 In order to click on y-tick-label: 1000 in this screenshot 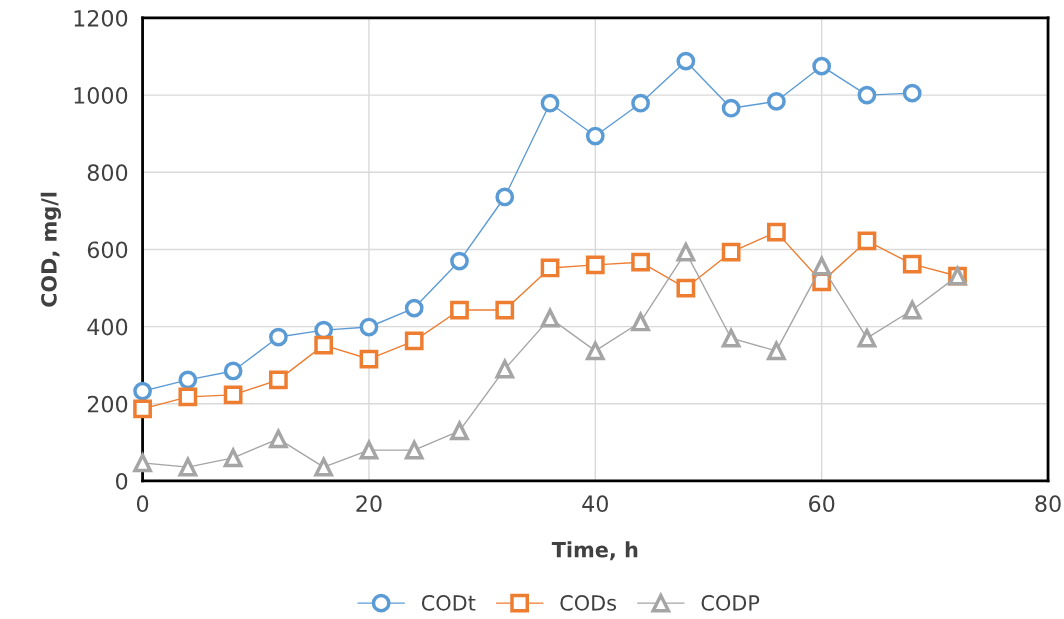, I will do `click(101, 95)`.